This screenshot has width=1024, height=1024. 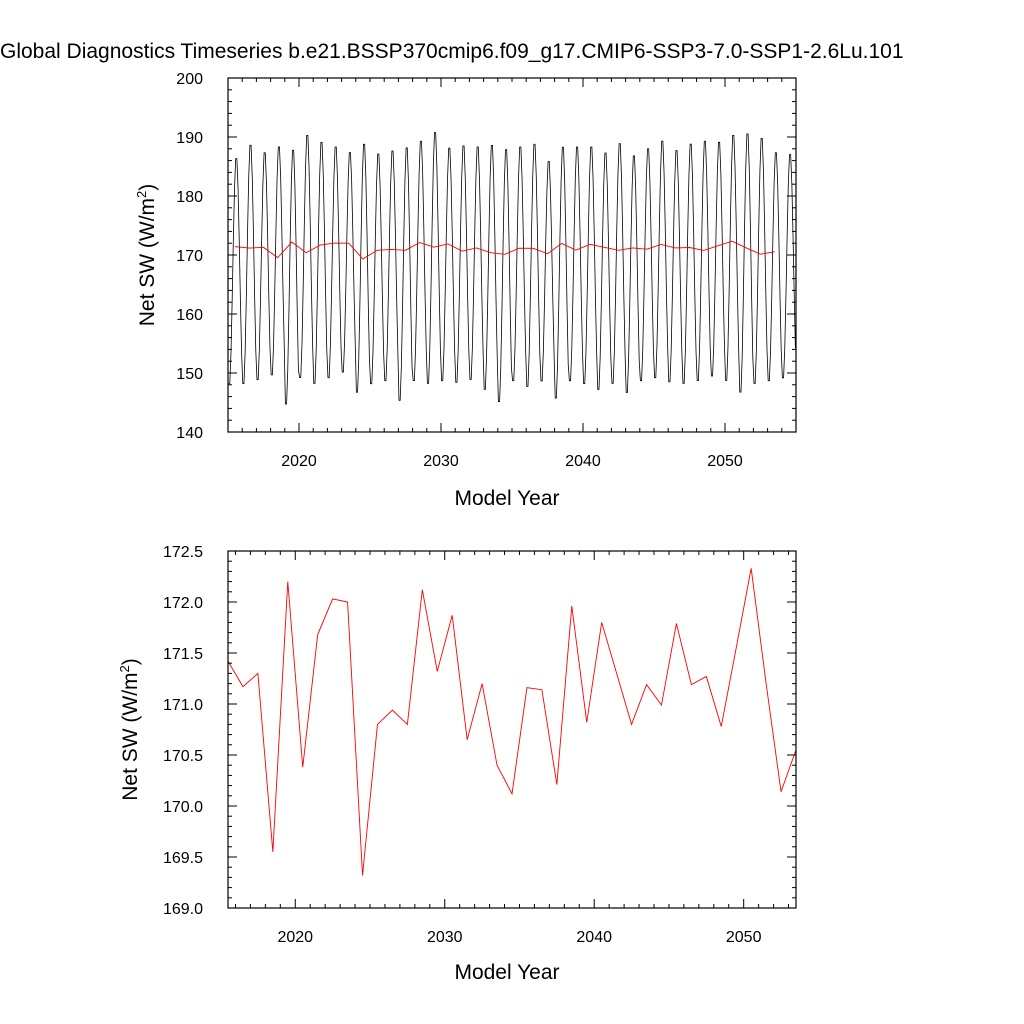 I want to click on panel1-y-tick-label: 169.0, so click(x=183, y=909).